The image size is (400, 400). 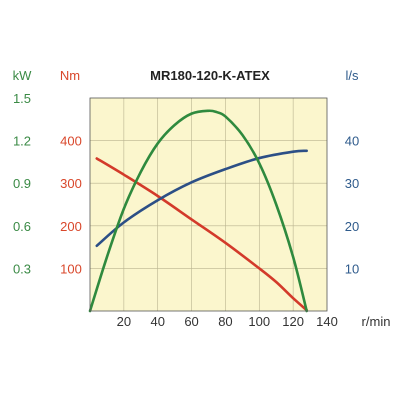 I want to click on power-tick-label: 0.9, so click(x=22, y=183).